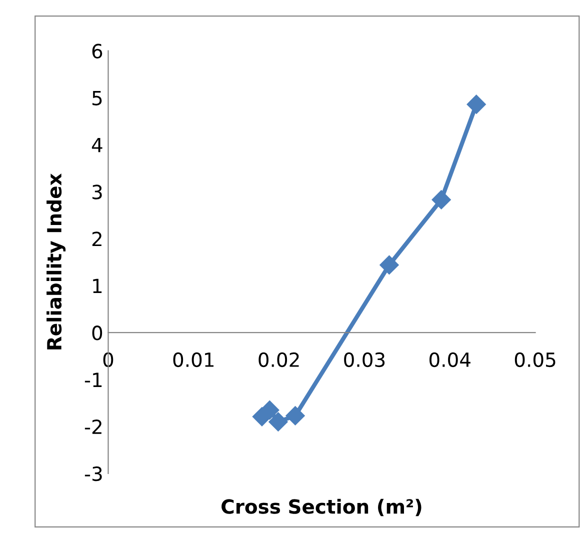 The image size is (585, 535). What do you see at coordinates (97, 51) in the screenshot?
I see `y-tick-label: 6` at bounding box center [97, 51].